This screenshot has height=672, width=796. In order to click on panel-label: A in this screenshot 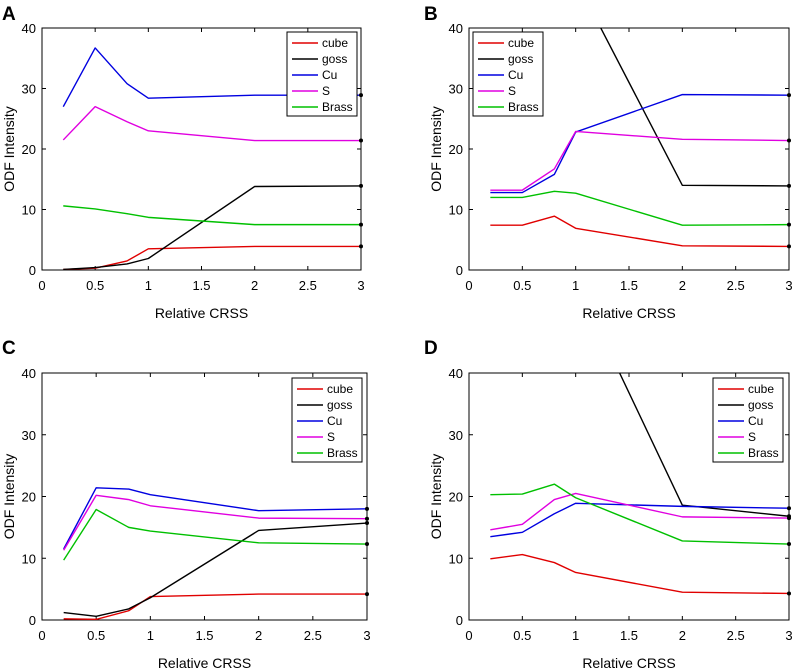, I will do `click(9, 14)`.